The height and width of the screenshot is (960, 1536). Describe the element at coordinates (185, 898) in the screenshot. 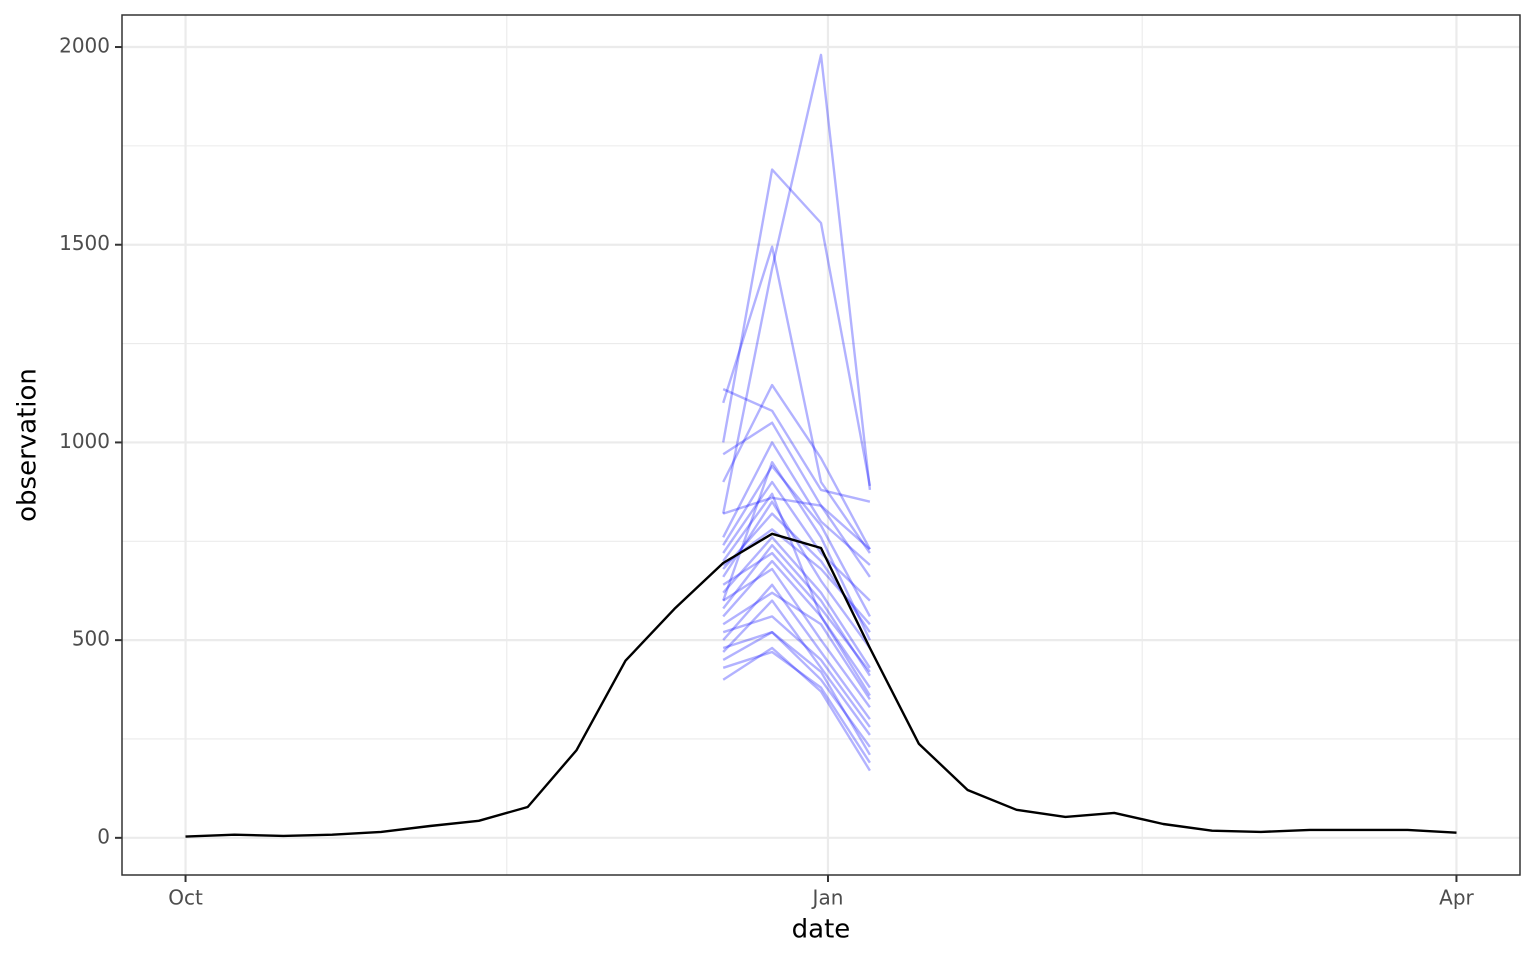

I see `x-tick-label: Oct` at that location.